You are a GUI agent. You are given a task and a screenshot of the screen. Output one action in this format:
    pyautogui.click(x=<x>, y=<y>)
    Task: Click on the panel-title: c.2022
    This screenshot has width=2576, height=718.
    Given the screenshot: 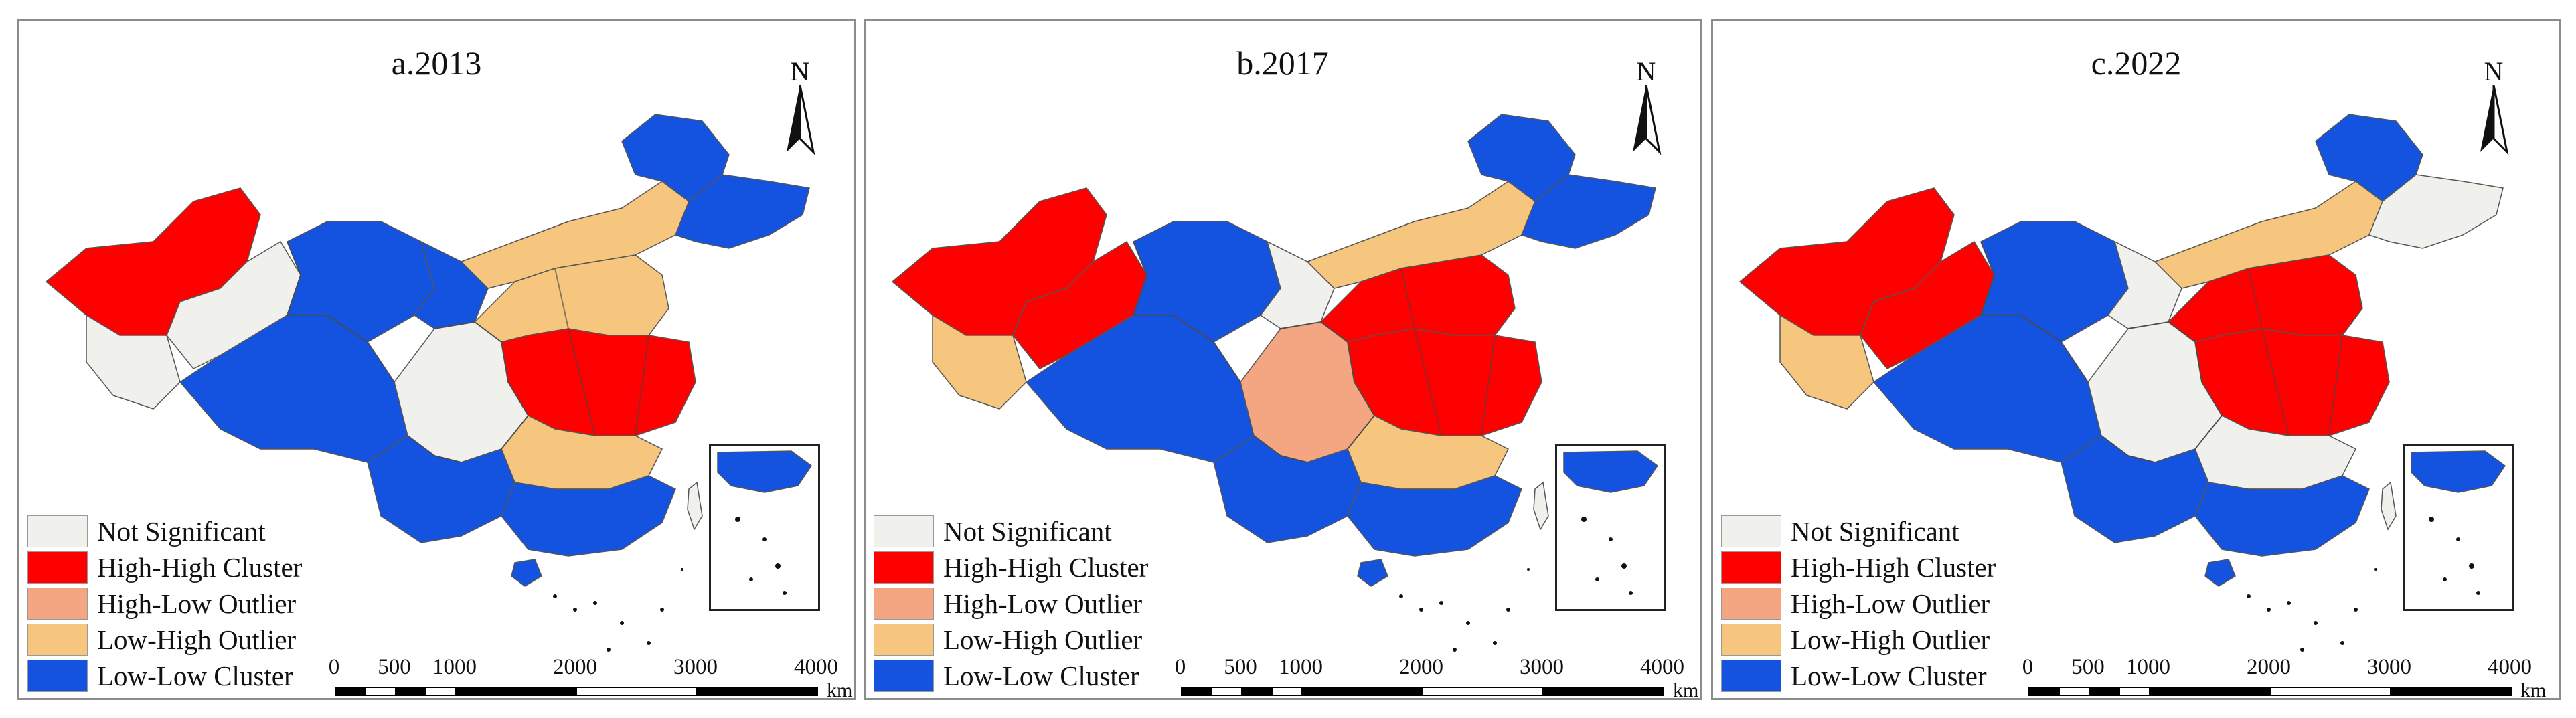 What is the action you would take?
    pyautogui.click(x=2136, y=63)
    